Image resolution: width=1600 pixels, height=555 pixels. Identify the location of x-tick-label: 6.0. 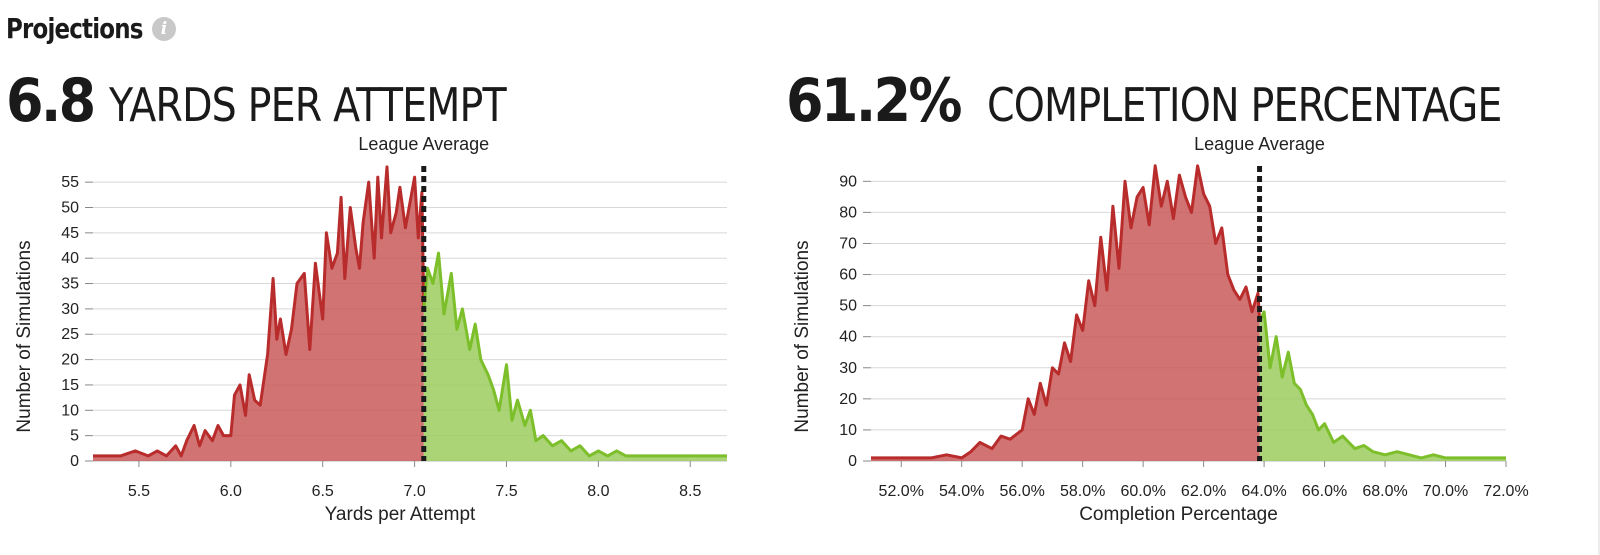
(231, 491).